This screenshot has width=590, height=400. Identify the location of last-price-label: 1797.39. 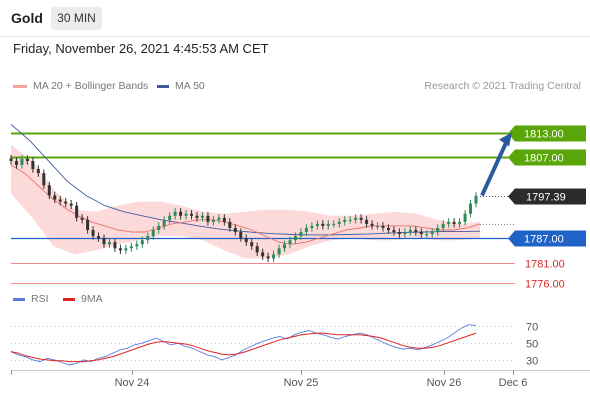
(546, 198).